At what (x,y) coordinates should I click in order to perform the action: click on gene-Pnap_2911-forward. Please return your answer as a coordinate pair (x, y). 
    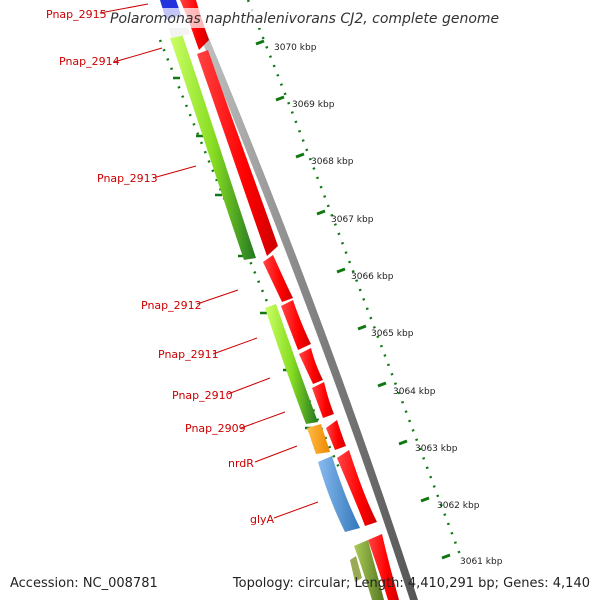
    Looking at the image, I should click on (296, 325).